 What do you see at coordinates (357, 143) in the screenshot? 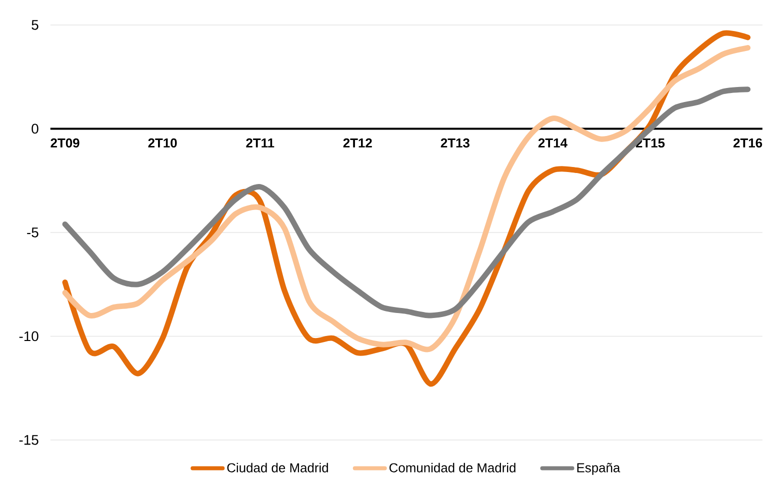
I see `x-tick-label: 2T12` at bounding box center [357, 143].